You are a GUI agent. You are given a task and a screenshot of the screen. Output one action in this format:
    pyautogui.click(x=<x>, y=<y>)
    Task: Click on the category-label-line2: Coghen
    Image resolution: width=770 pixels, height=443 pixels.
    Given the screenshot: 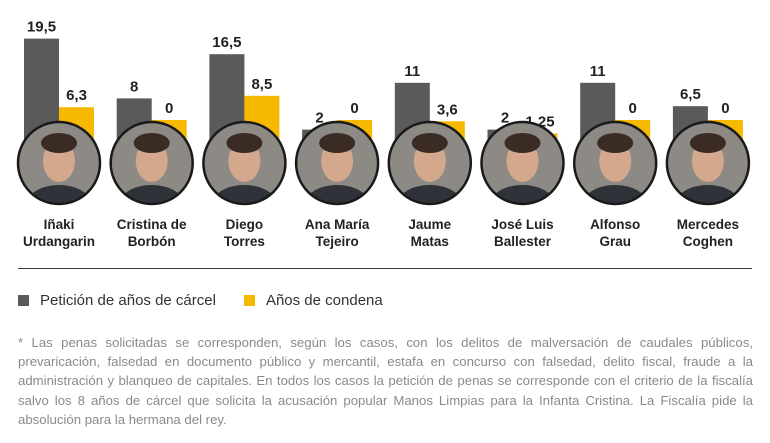 What is the action you would take?
    pyautogui.click(x=708, y=241)
    